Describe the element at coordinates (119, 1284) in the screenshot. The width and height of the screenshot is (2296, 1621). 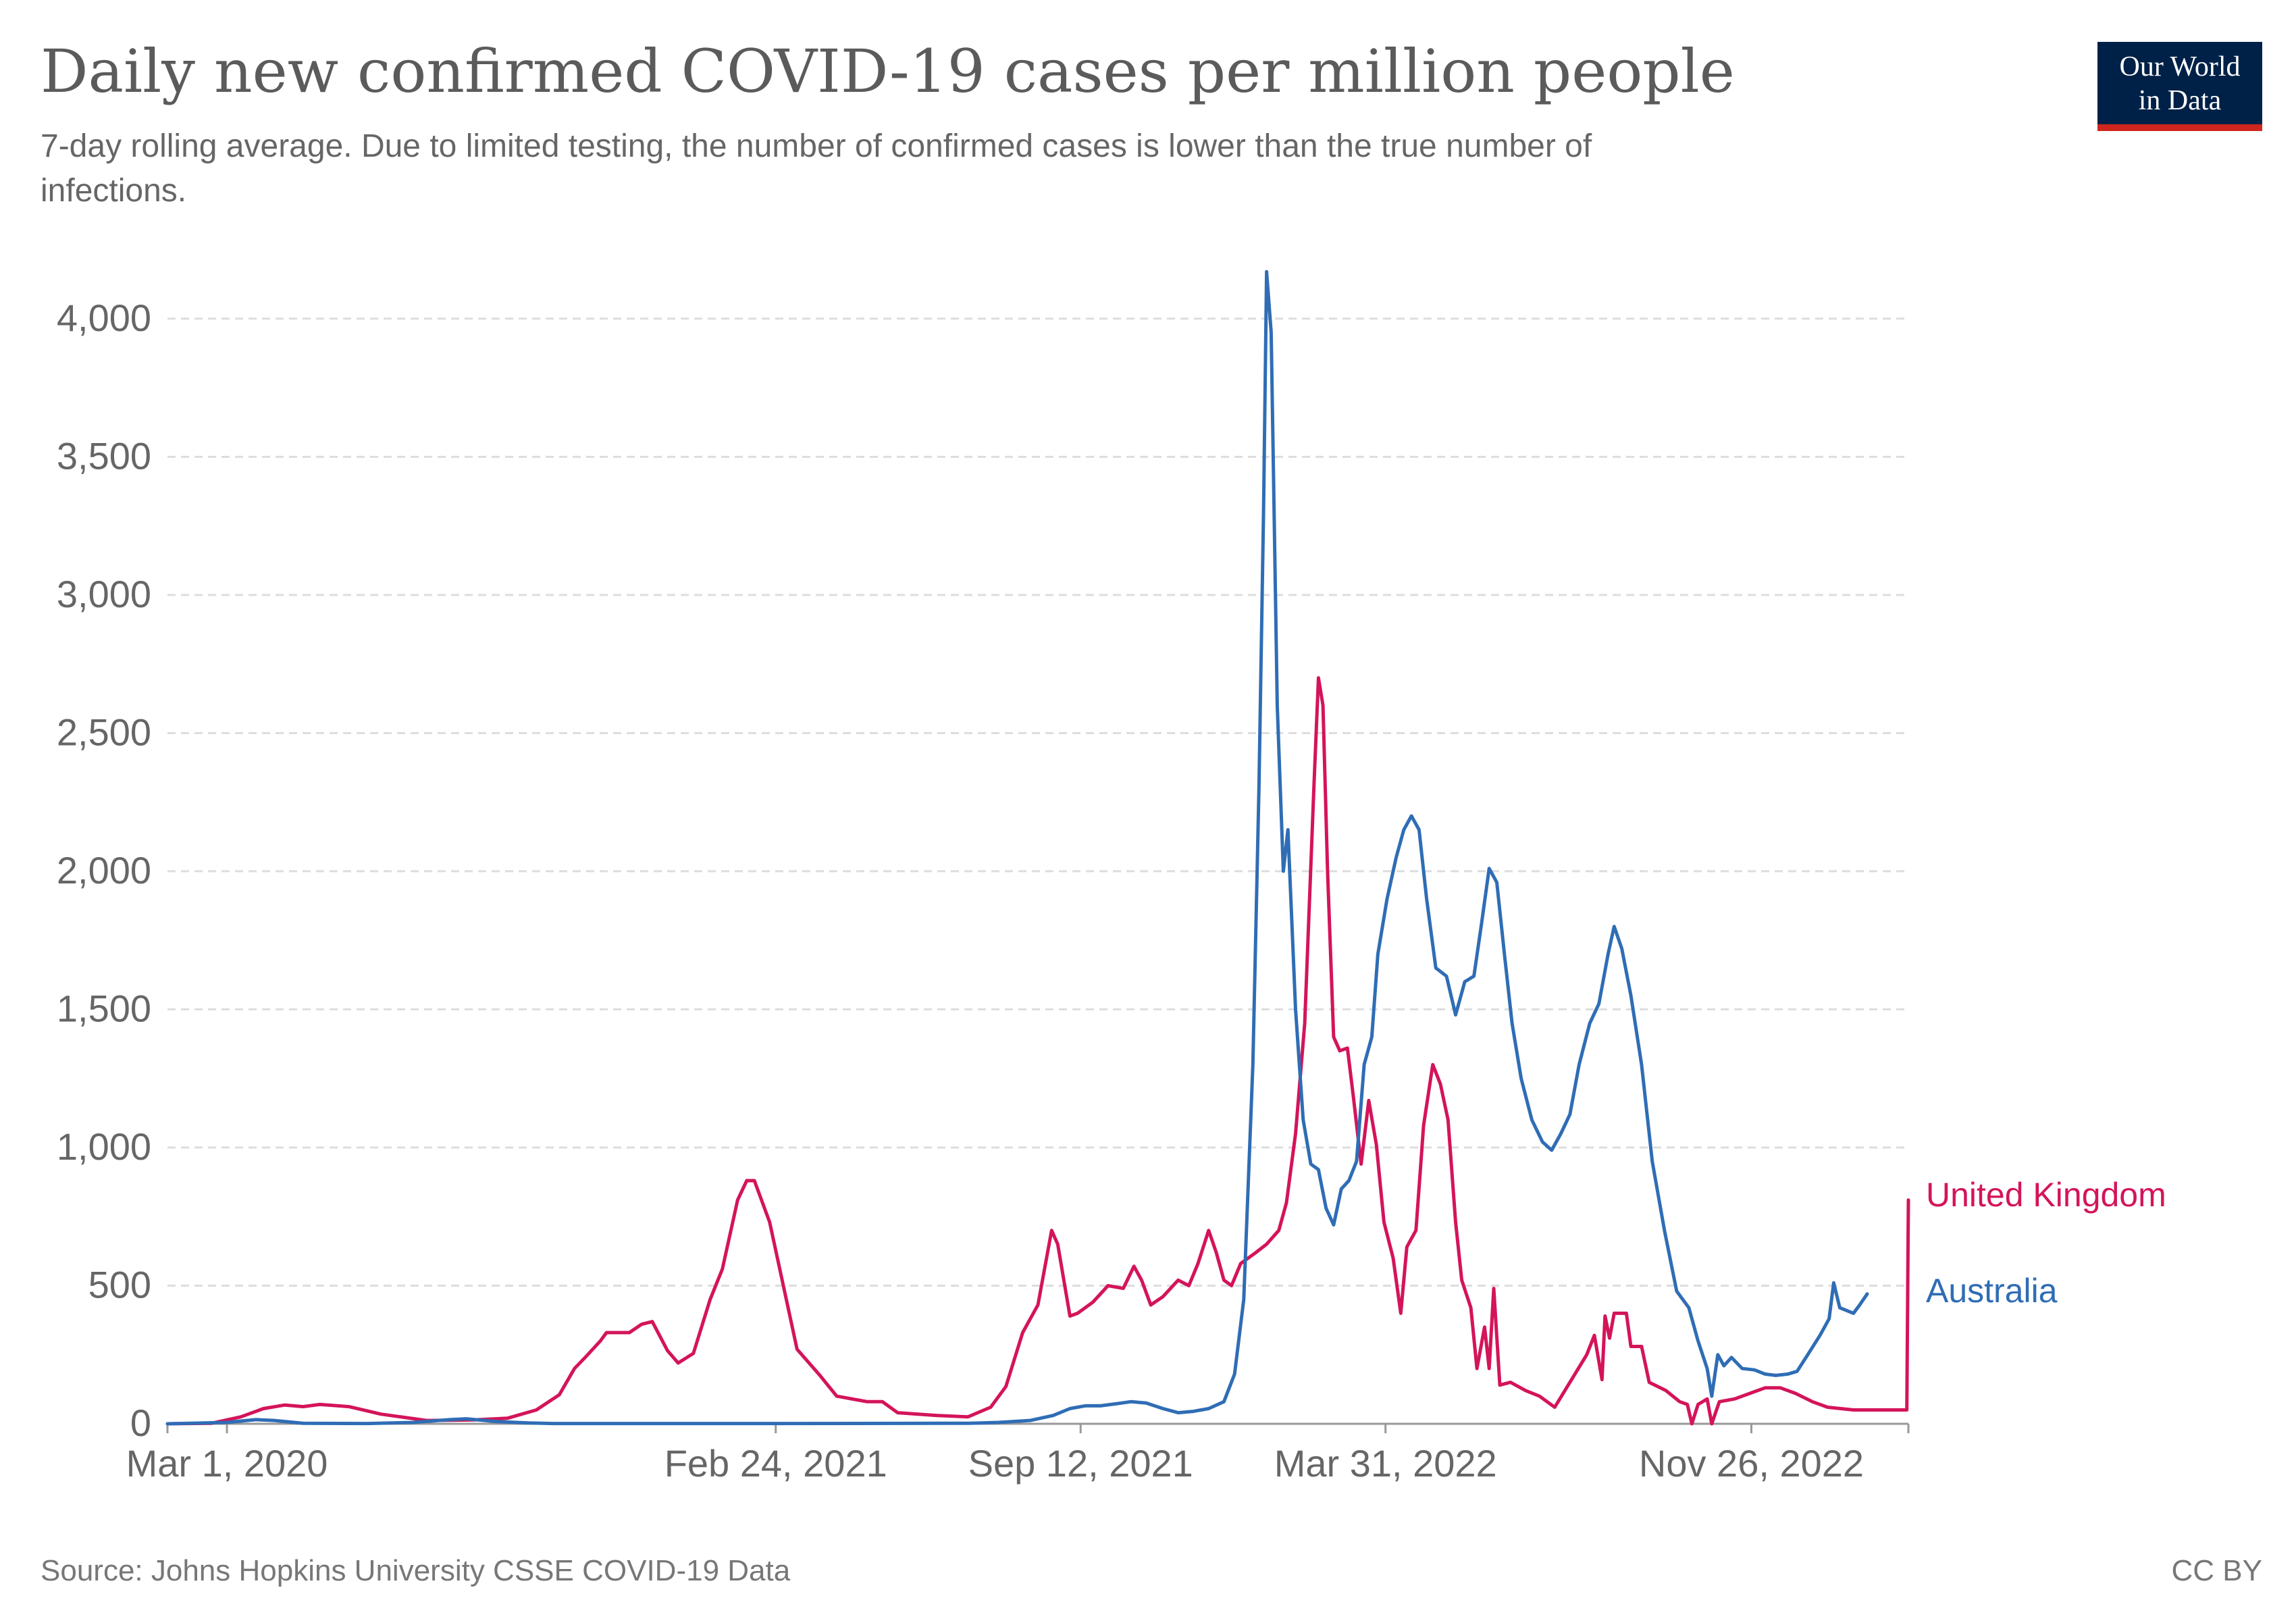
I see `y-tick-label: 500` at that location.